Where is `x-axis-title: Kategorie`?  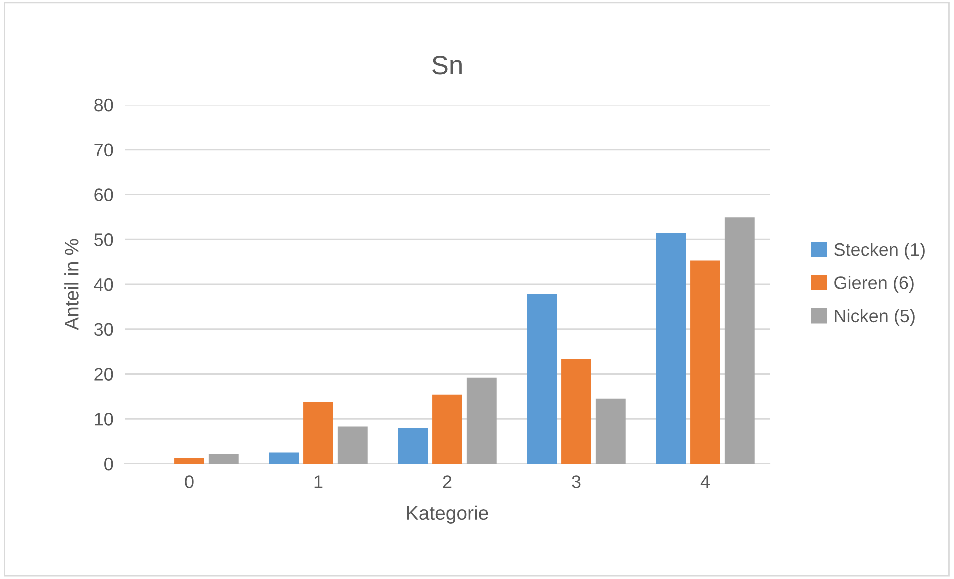 x-axis-title: Kategorie is located at coordinates (447, 515).